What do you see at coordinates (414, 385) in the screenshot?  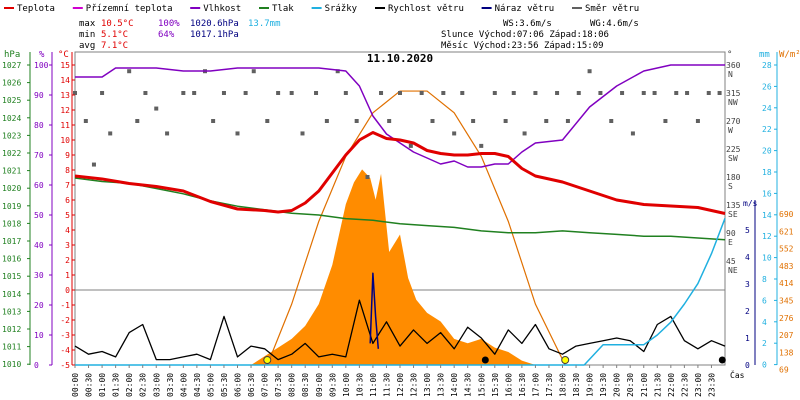 I see `x-tick-label: 12:30` at bounding box center [414, 385].